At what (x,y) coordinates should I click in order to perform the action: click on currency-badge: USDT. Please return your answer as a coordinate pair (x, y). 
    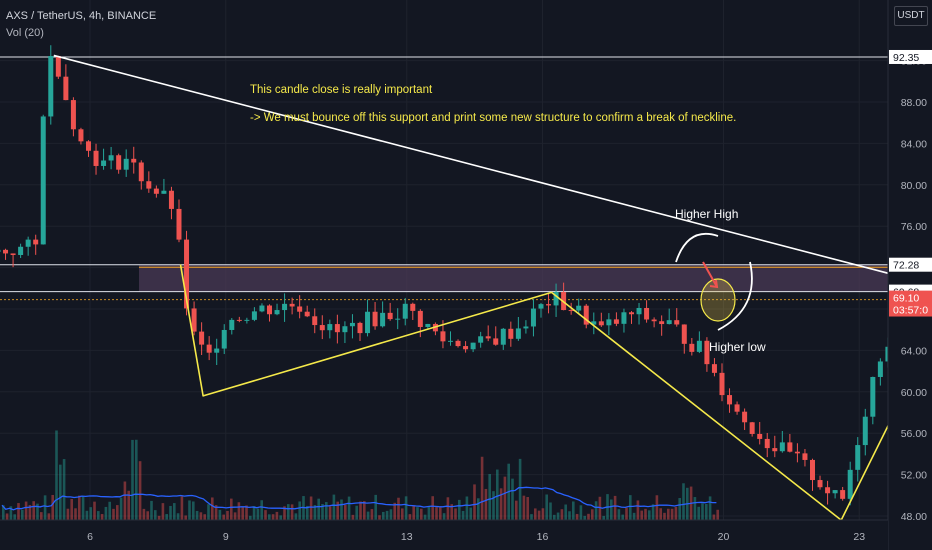
    Looking at the image, I should click on (911, 16).